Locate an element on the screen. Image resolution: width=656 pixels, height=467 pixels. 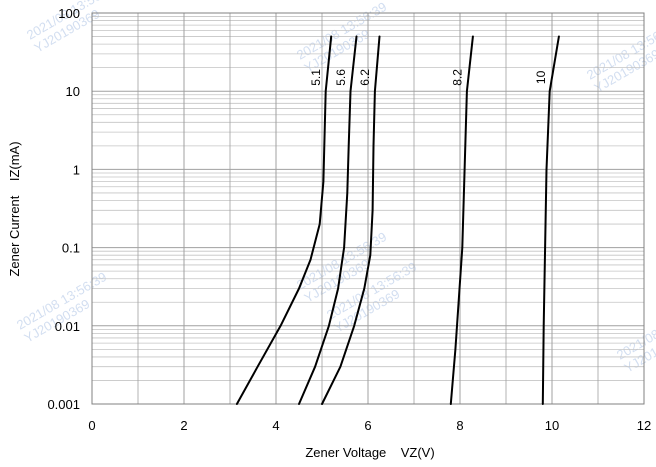
zener-curve-6.2 is located at coordinates (351, 220).